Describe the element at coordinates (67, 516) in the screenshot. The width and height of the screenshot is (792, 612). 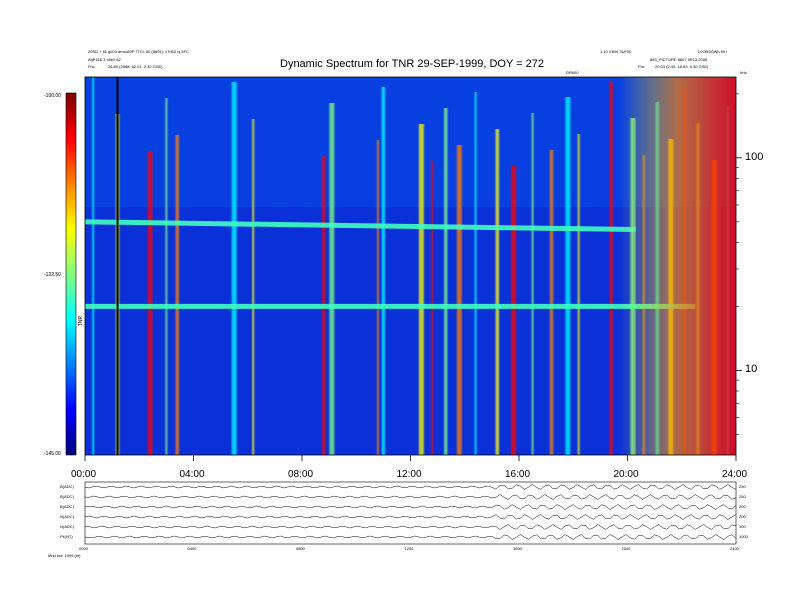
I see `lower-row-label-3: N(ADC)` at that location.